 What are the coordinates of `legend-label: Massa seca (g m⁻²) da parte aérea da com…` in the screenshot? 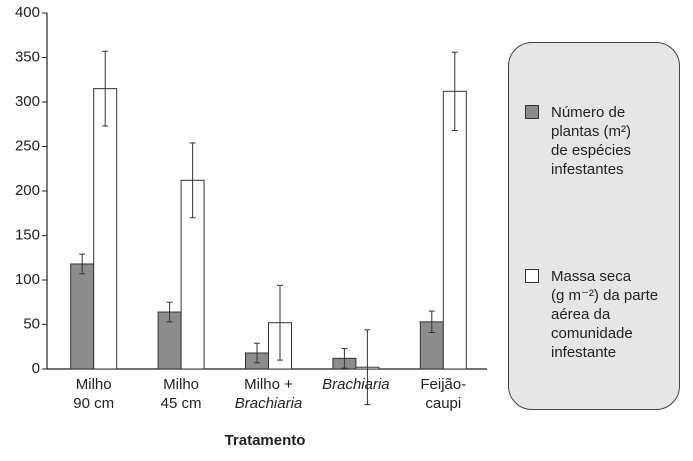 It's located at (605, 314).